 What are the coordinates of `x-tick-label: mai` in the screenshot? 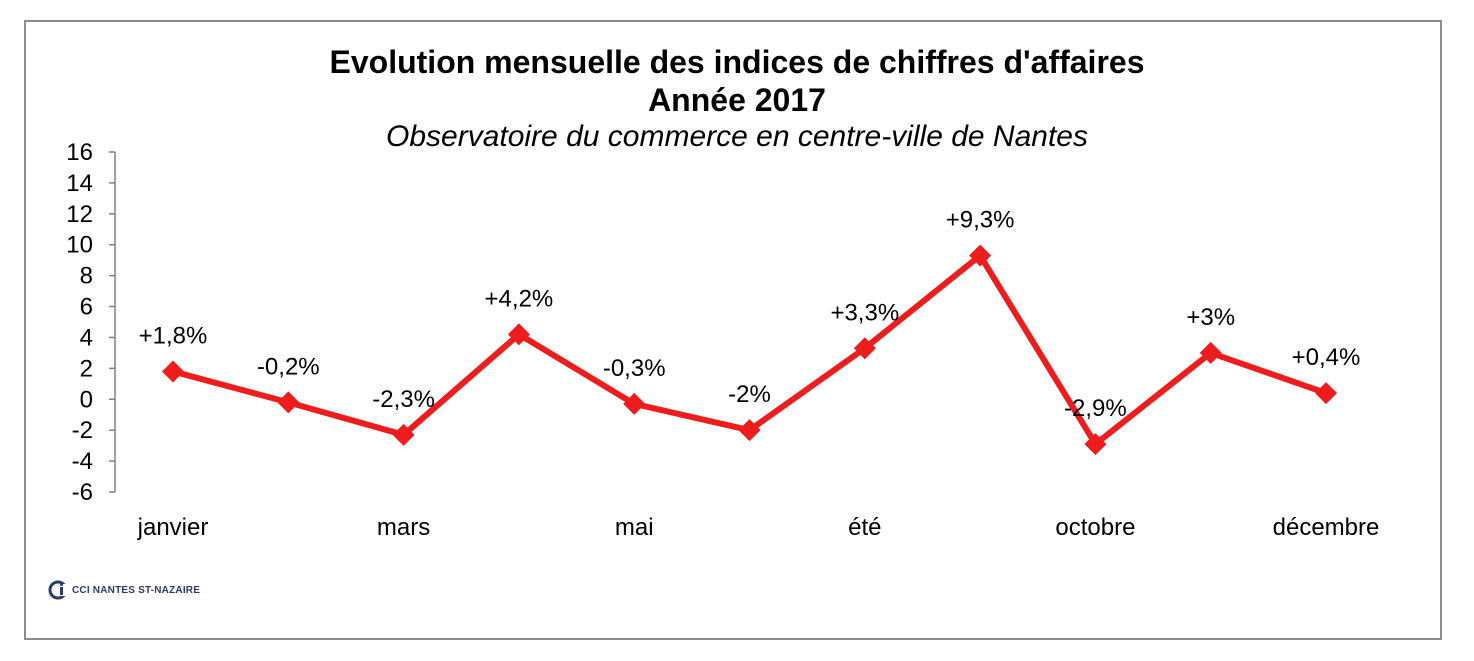 It's located at (634, 527).